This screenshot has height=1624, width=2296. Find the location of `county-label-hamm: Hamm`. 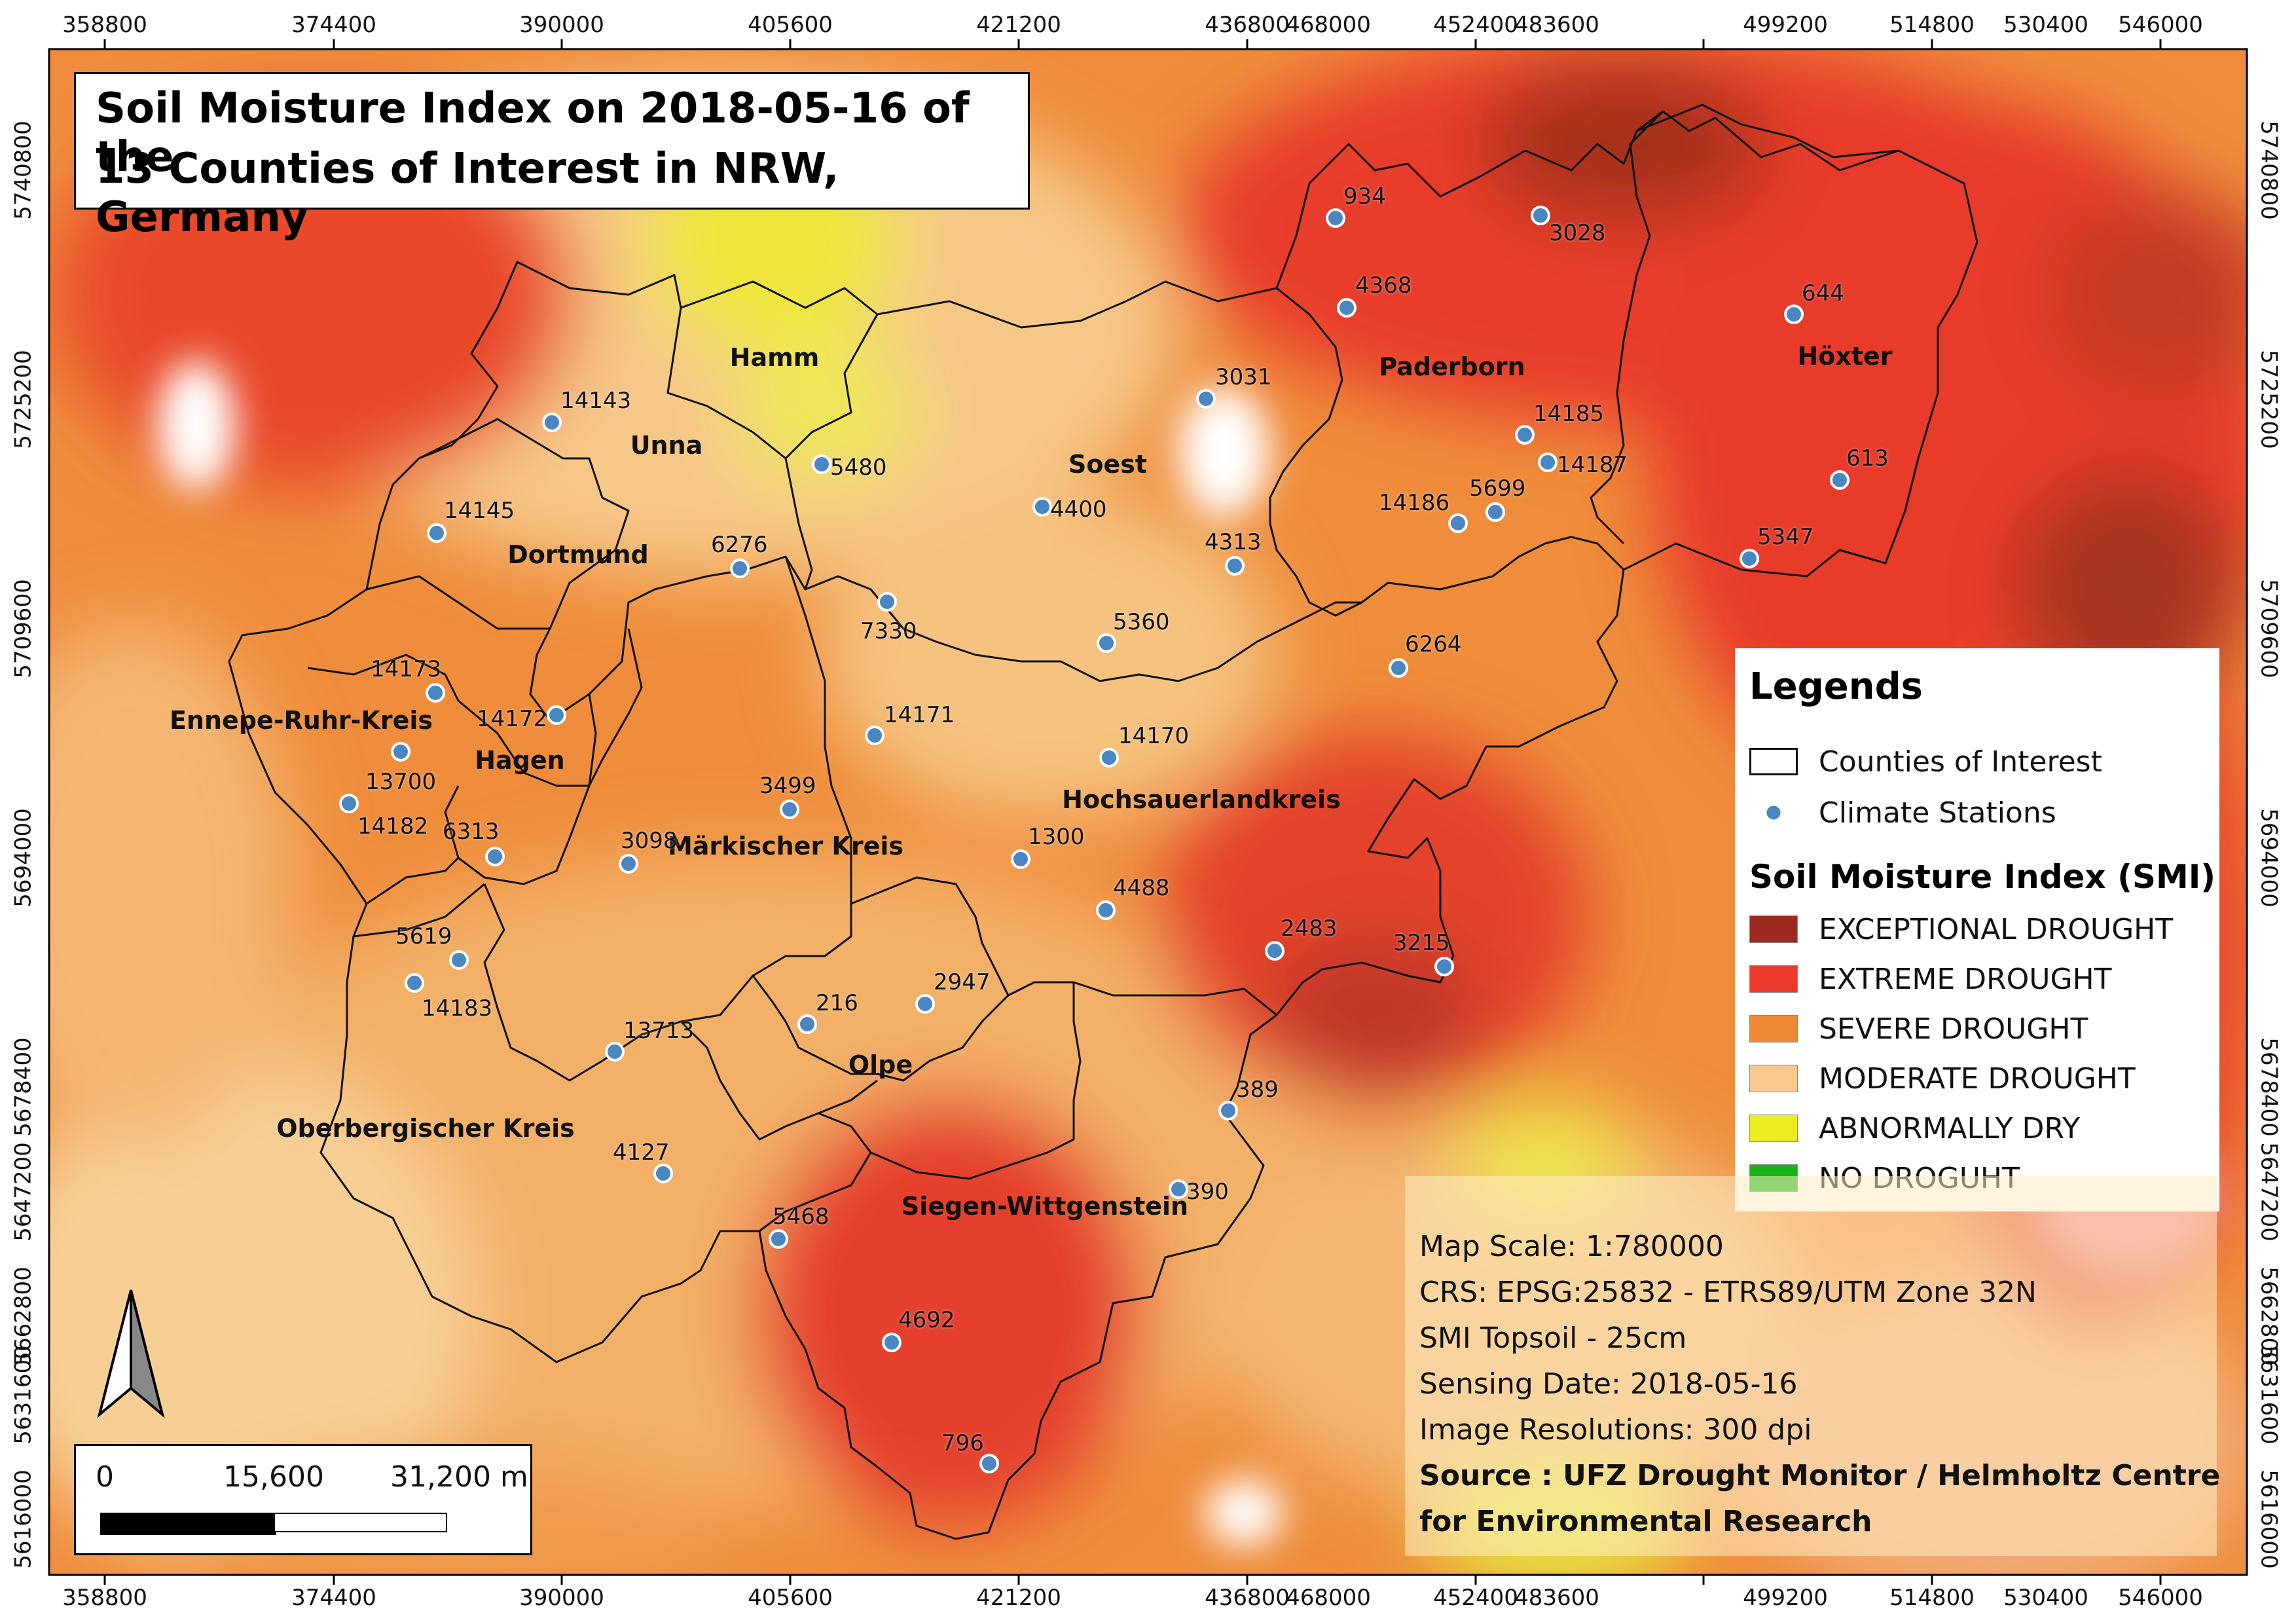

county-label-hamm: Hamm is located at coordinates (774, 357).